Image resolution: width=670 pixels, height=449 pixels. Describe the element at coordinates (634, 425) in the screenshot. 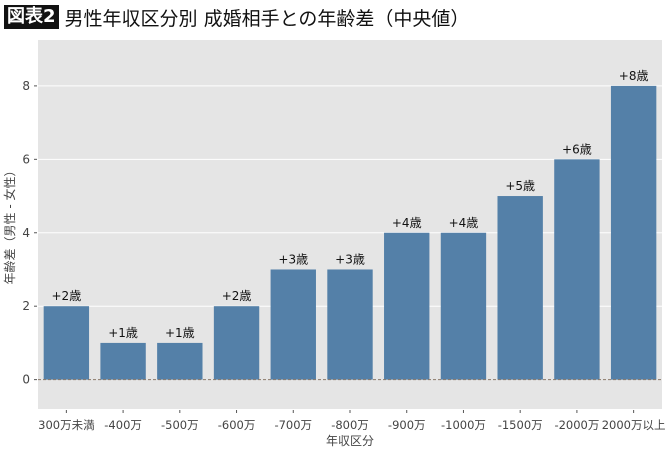

I see `x-tick-label: 2000万以上` at that location.